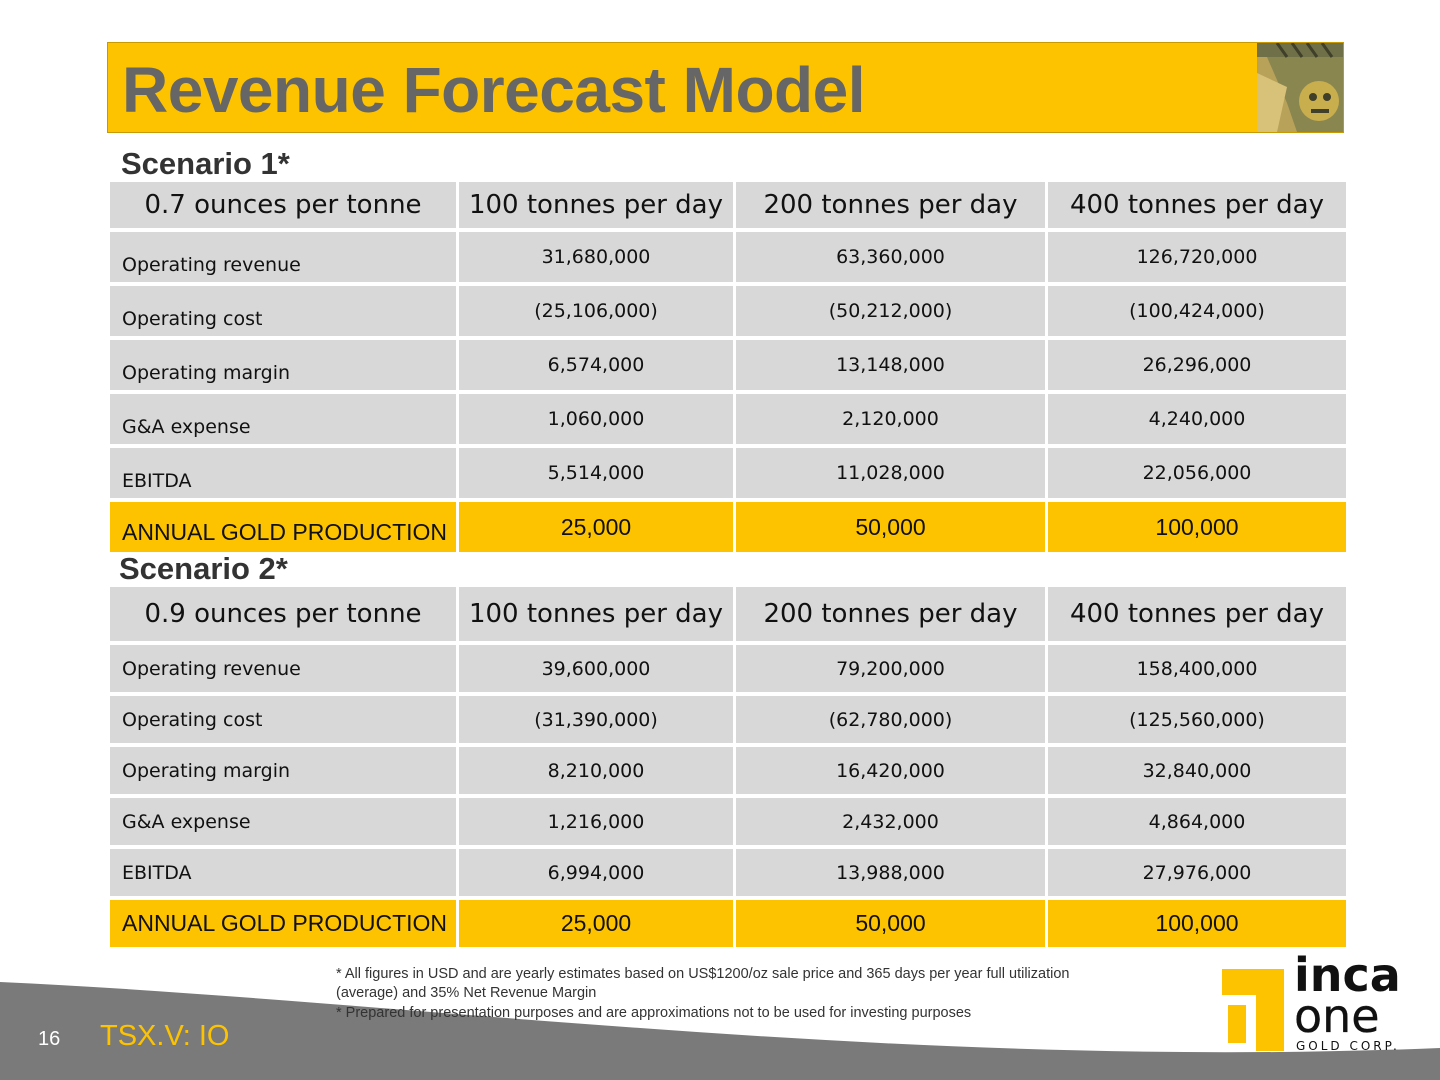 The image size is (1440, 1080). I want to click on table-cell: 13,988,000, so click(890, 872).